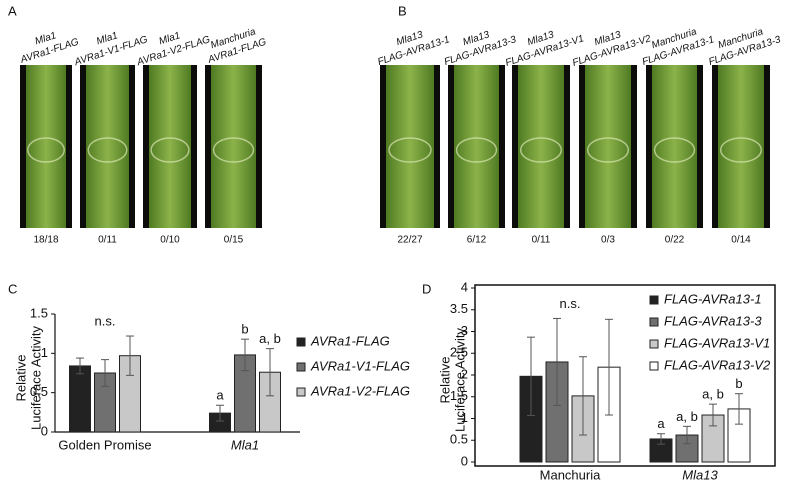 The image size is (800, 482). I want to click on leaf-count: 18/18, so click(45, 240).